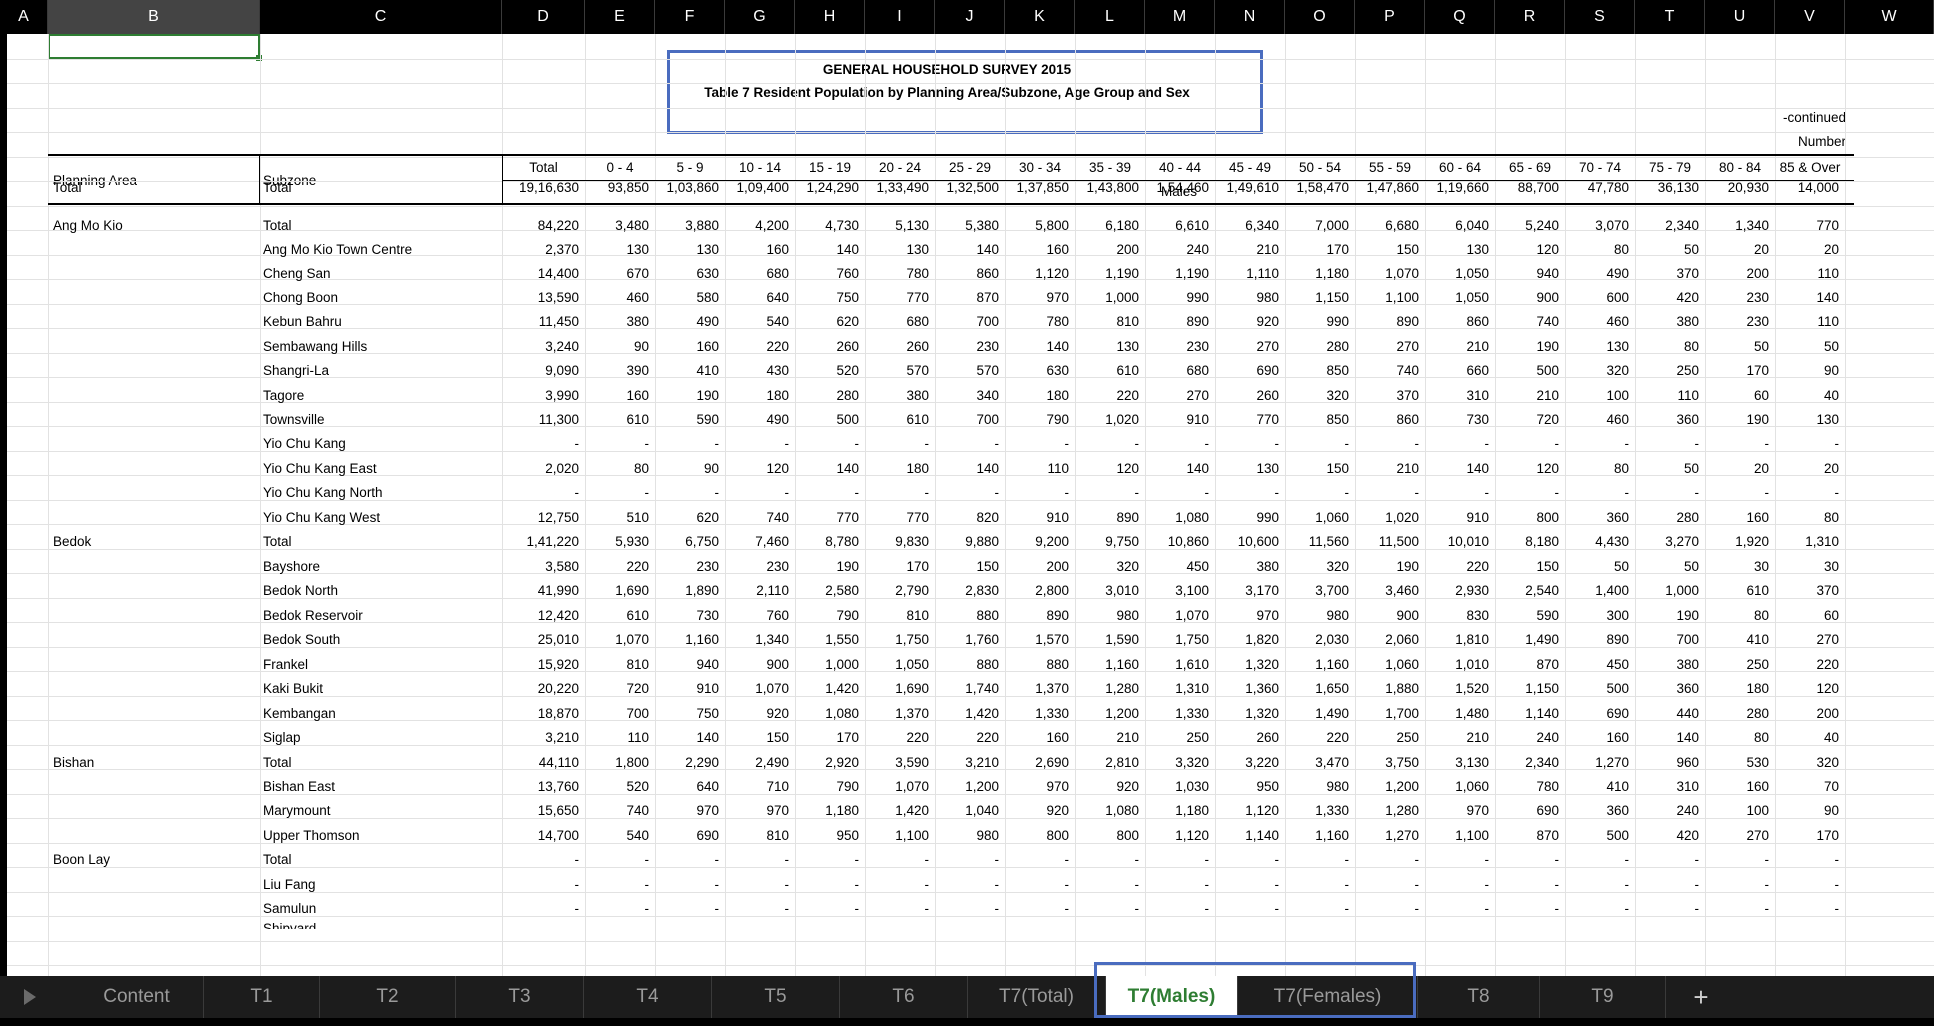 This screenshot has height=1026, width=1934. I want to click on value-cell: 1,49,610, so click(1252, 187).